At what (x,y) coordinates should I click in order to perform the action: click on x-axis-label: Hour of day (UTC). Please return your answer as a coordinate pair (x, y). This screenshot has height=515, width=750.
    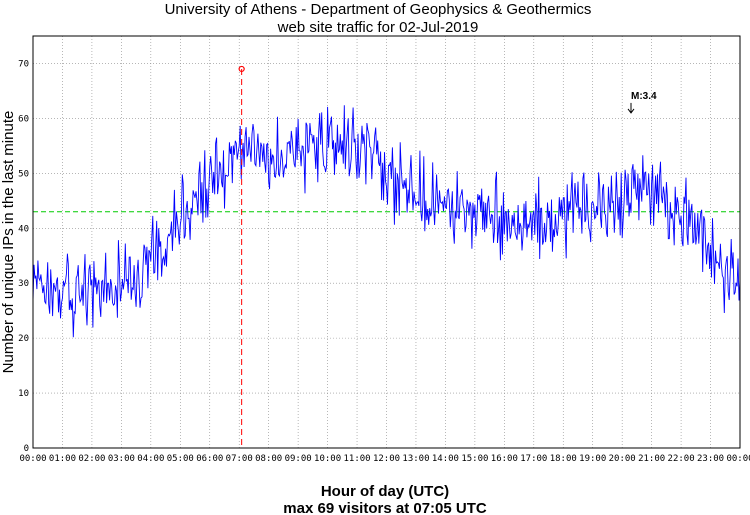
    Looking at the image, I should click on (385, 491).